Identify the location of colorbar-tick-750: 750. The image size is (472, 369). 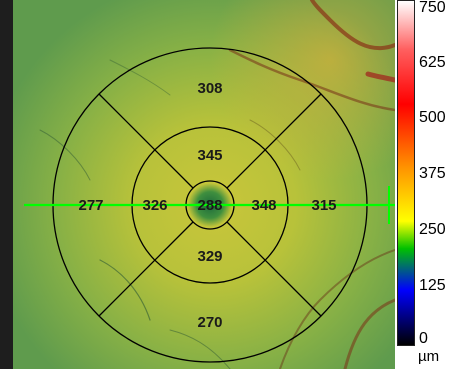
(432, 8).